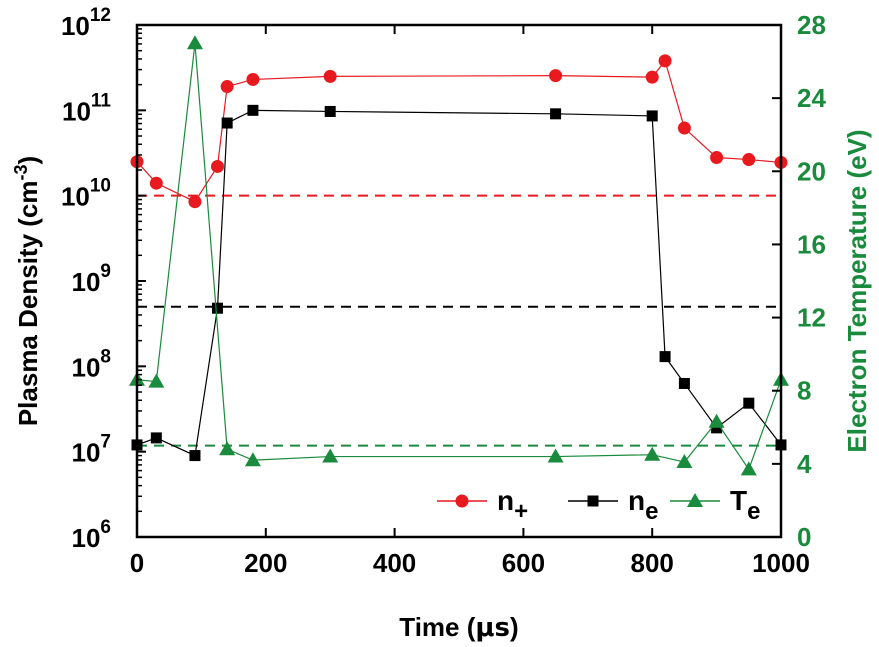 The width and height of the screenshot is (879, 647). Describe the element at coordinates (265, 563) in the screenshot. I see `x-tick-label: 200` at that location.